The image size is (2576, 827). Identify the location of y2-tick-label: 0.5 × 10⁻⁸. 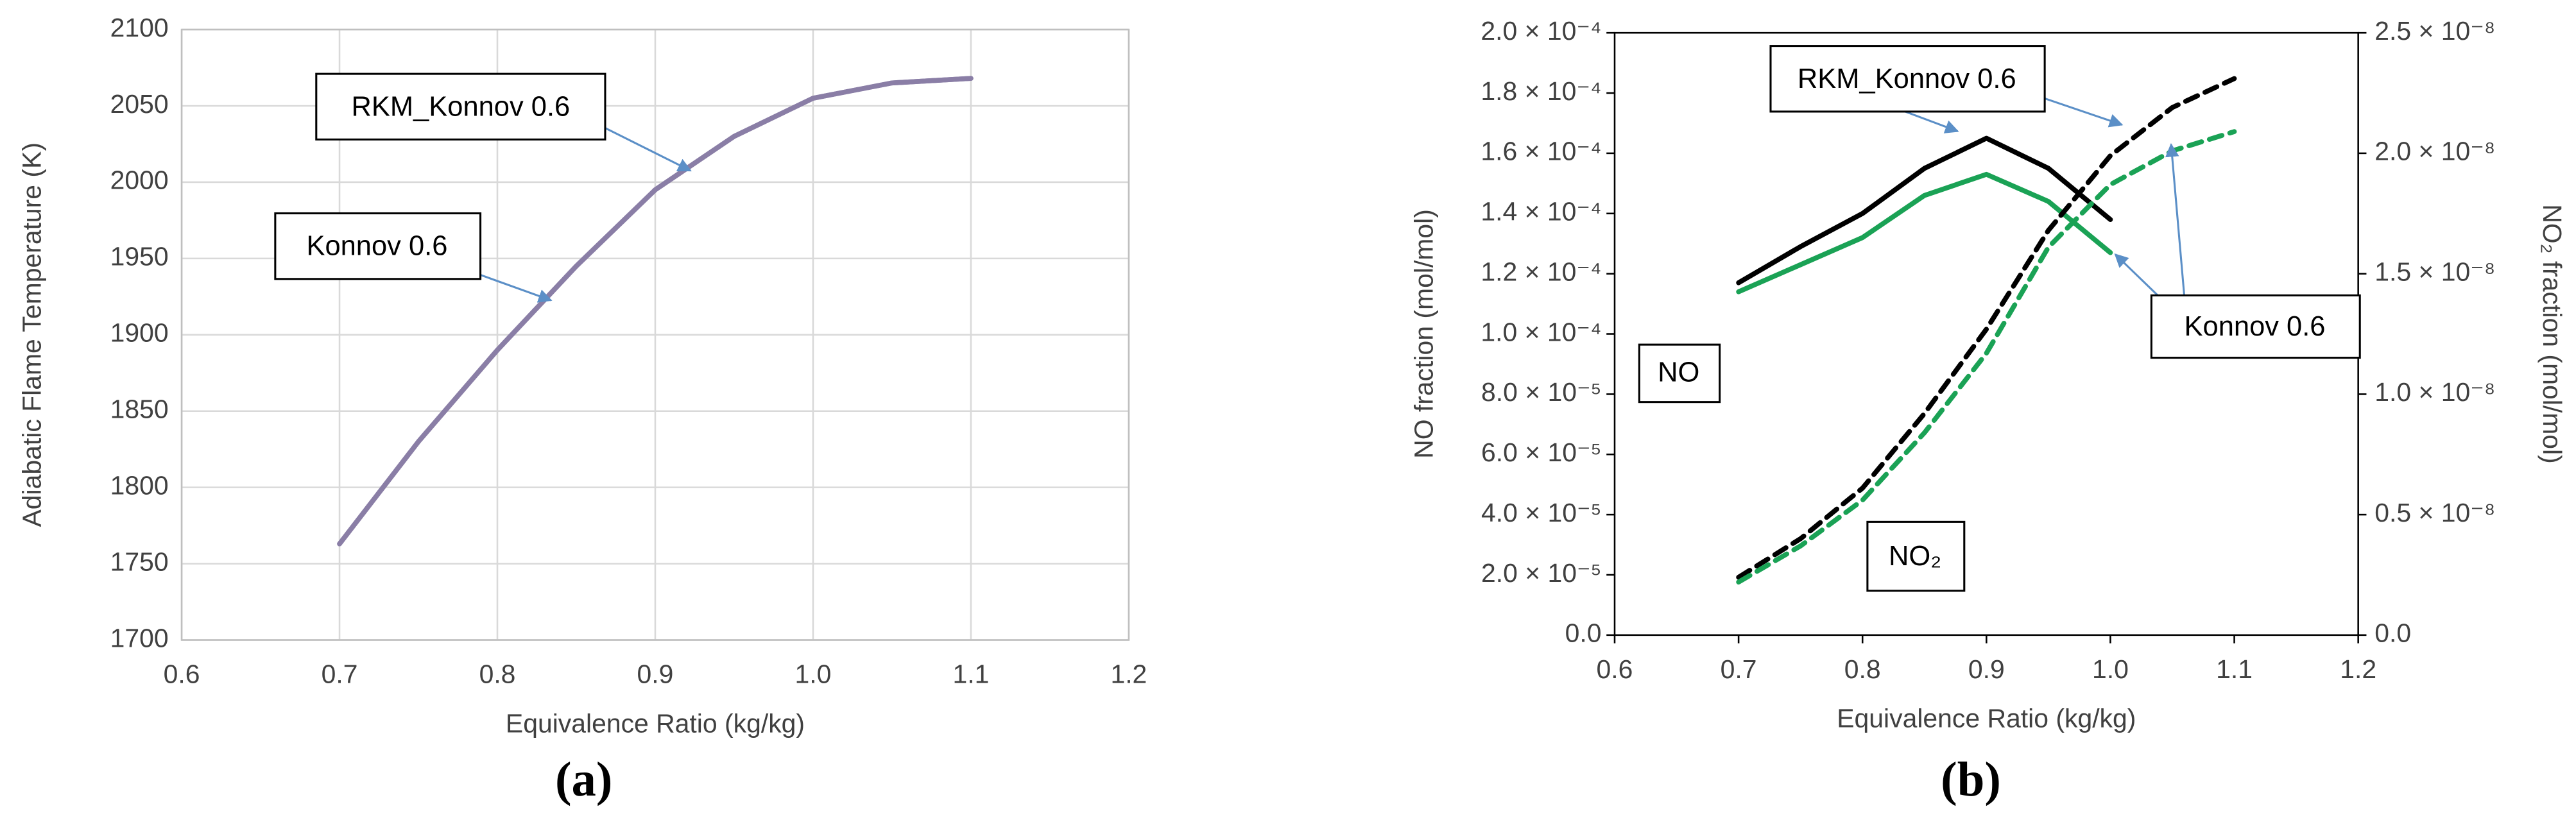
(2434, 512).